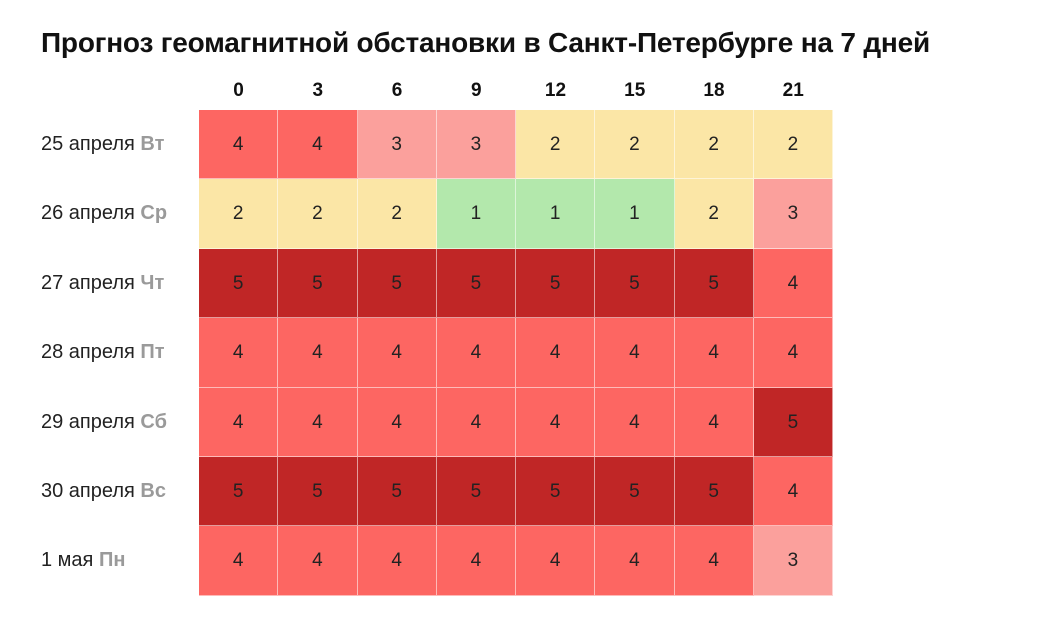  I want to click on row-date: 28 апреля, so click(88, 352).